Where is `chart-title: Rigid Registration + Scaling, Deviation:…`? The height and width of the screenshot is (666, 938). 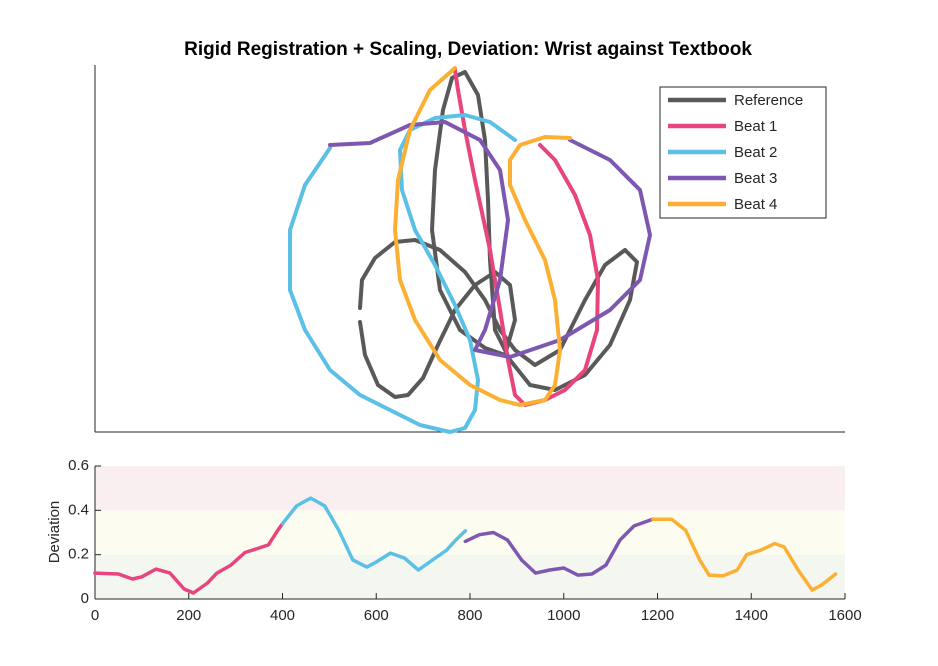 chart-title: Rigid Registration + Scaling, Deviation:… is located at coordinates (468, 49).